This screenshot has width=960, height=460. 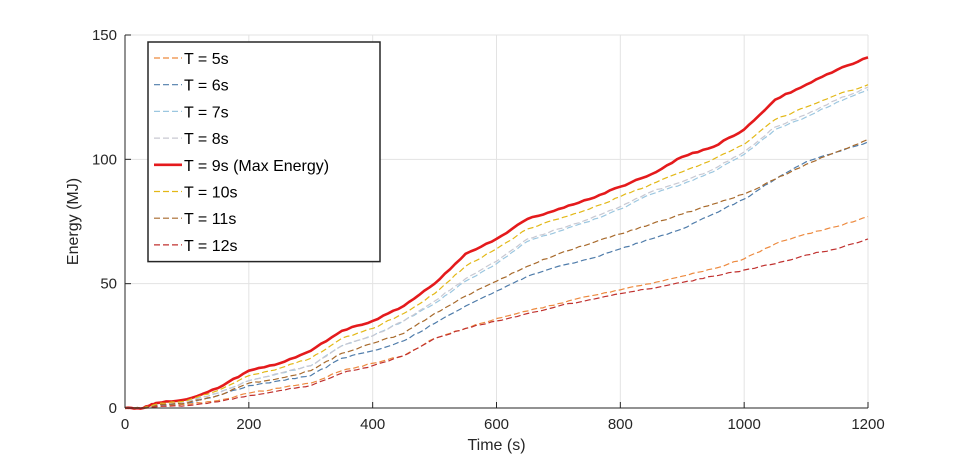 I want to click on legend-label: T = 6s, so click(x=206, y=86).